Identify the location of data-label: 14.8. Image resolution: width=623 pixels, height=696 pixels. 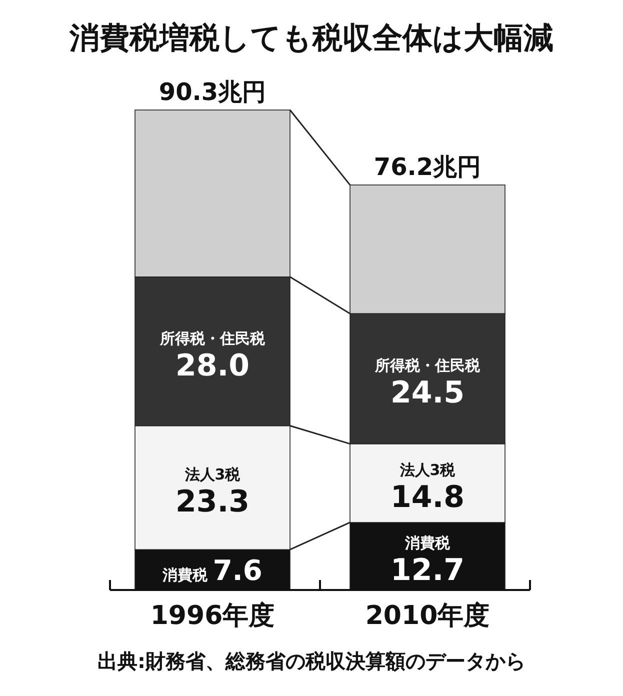
(427, 498).